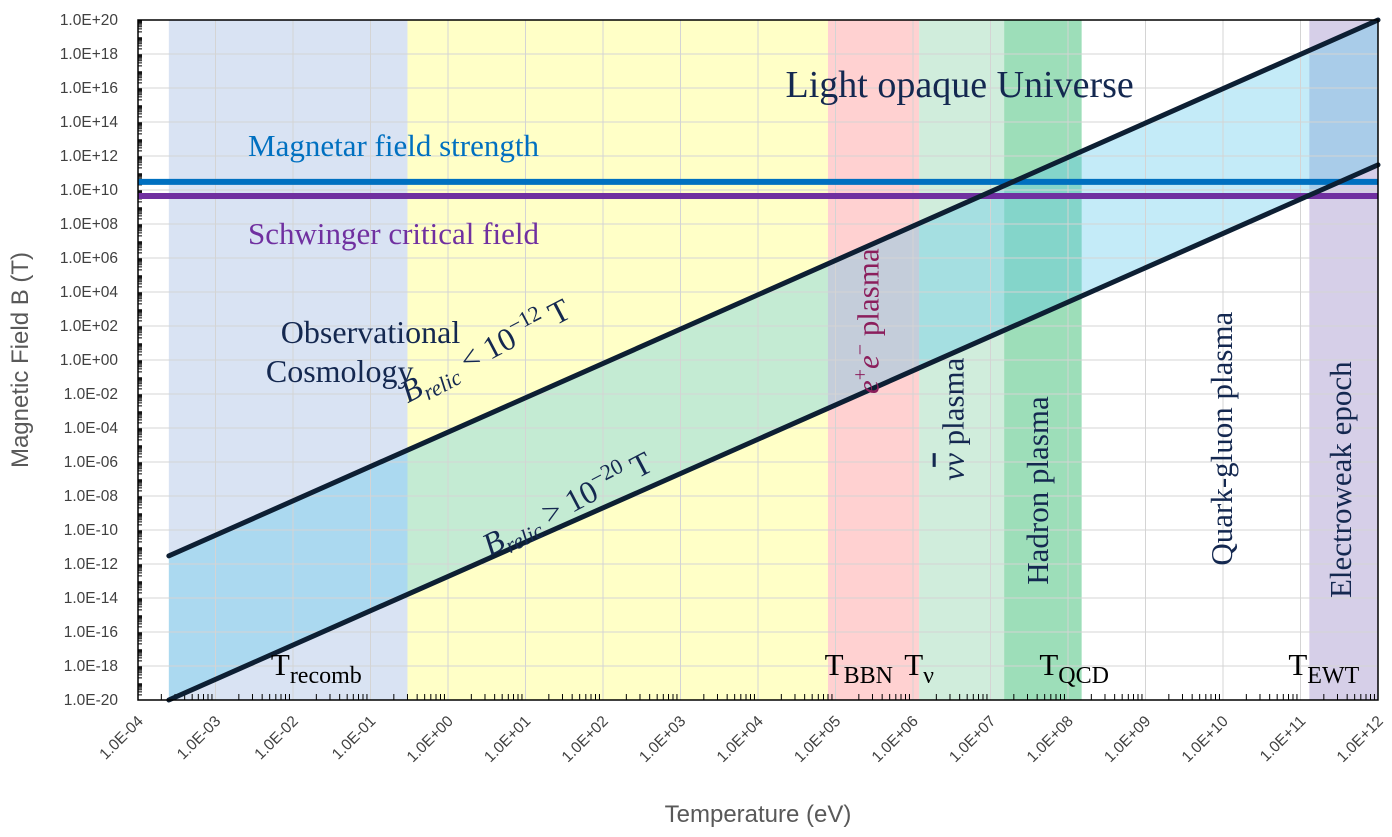 This screenshot has height=837, width=1392. I want to click on temperature-marker-1: TBBN, so click(859, 668).